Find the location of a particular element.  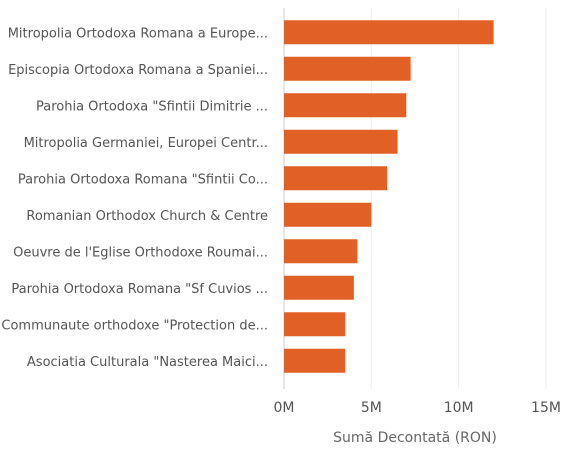

x-tick-label: 15M is located at coordinates (546, 408).